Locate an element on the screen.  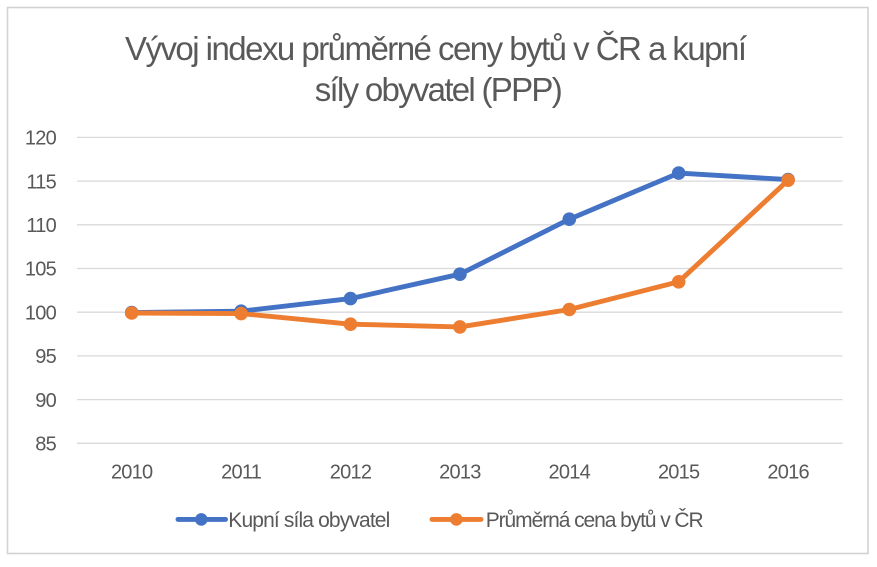
svg-text: Kupní síla obyvatel is located at coordinates (309, 520).